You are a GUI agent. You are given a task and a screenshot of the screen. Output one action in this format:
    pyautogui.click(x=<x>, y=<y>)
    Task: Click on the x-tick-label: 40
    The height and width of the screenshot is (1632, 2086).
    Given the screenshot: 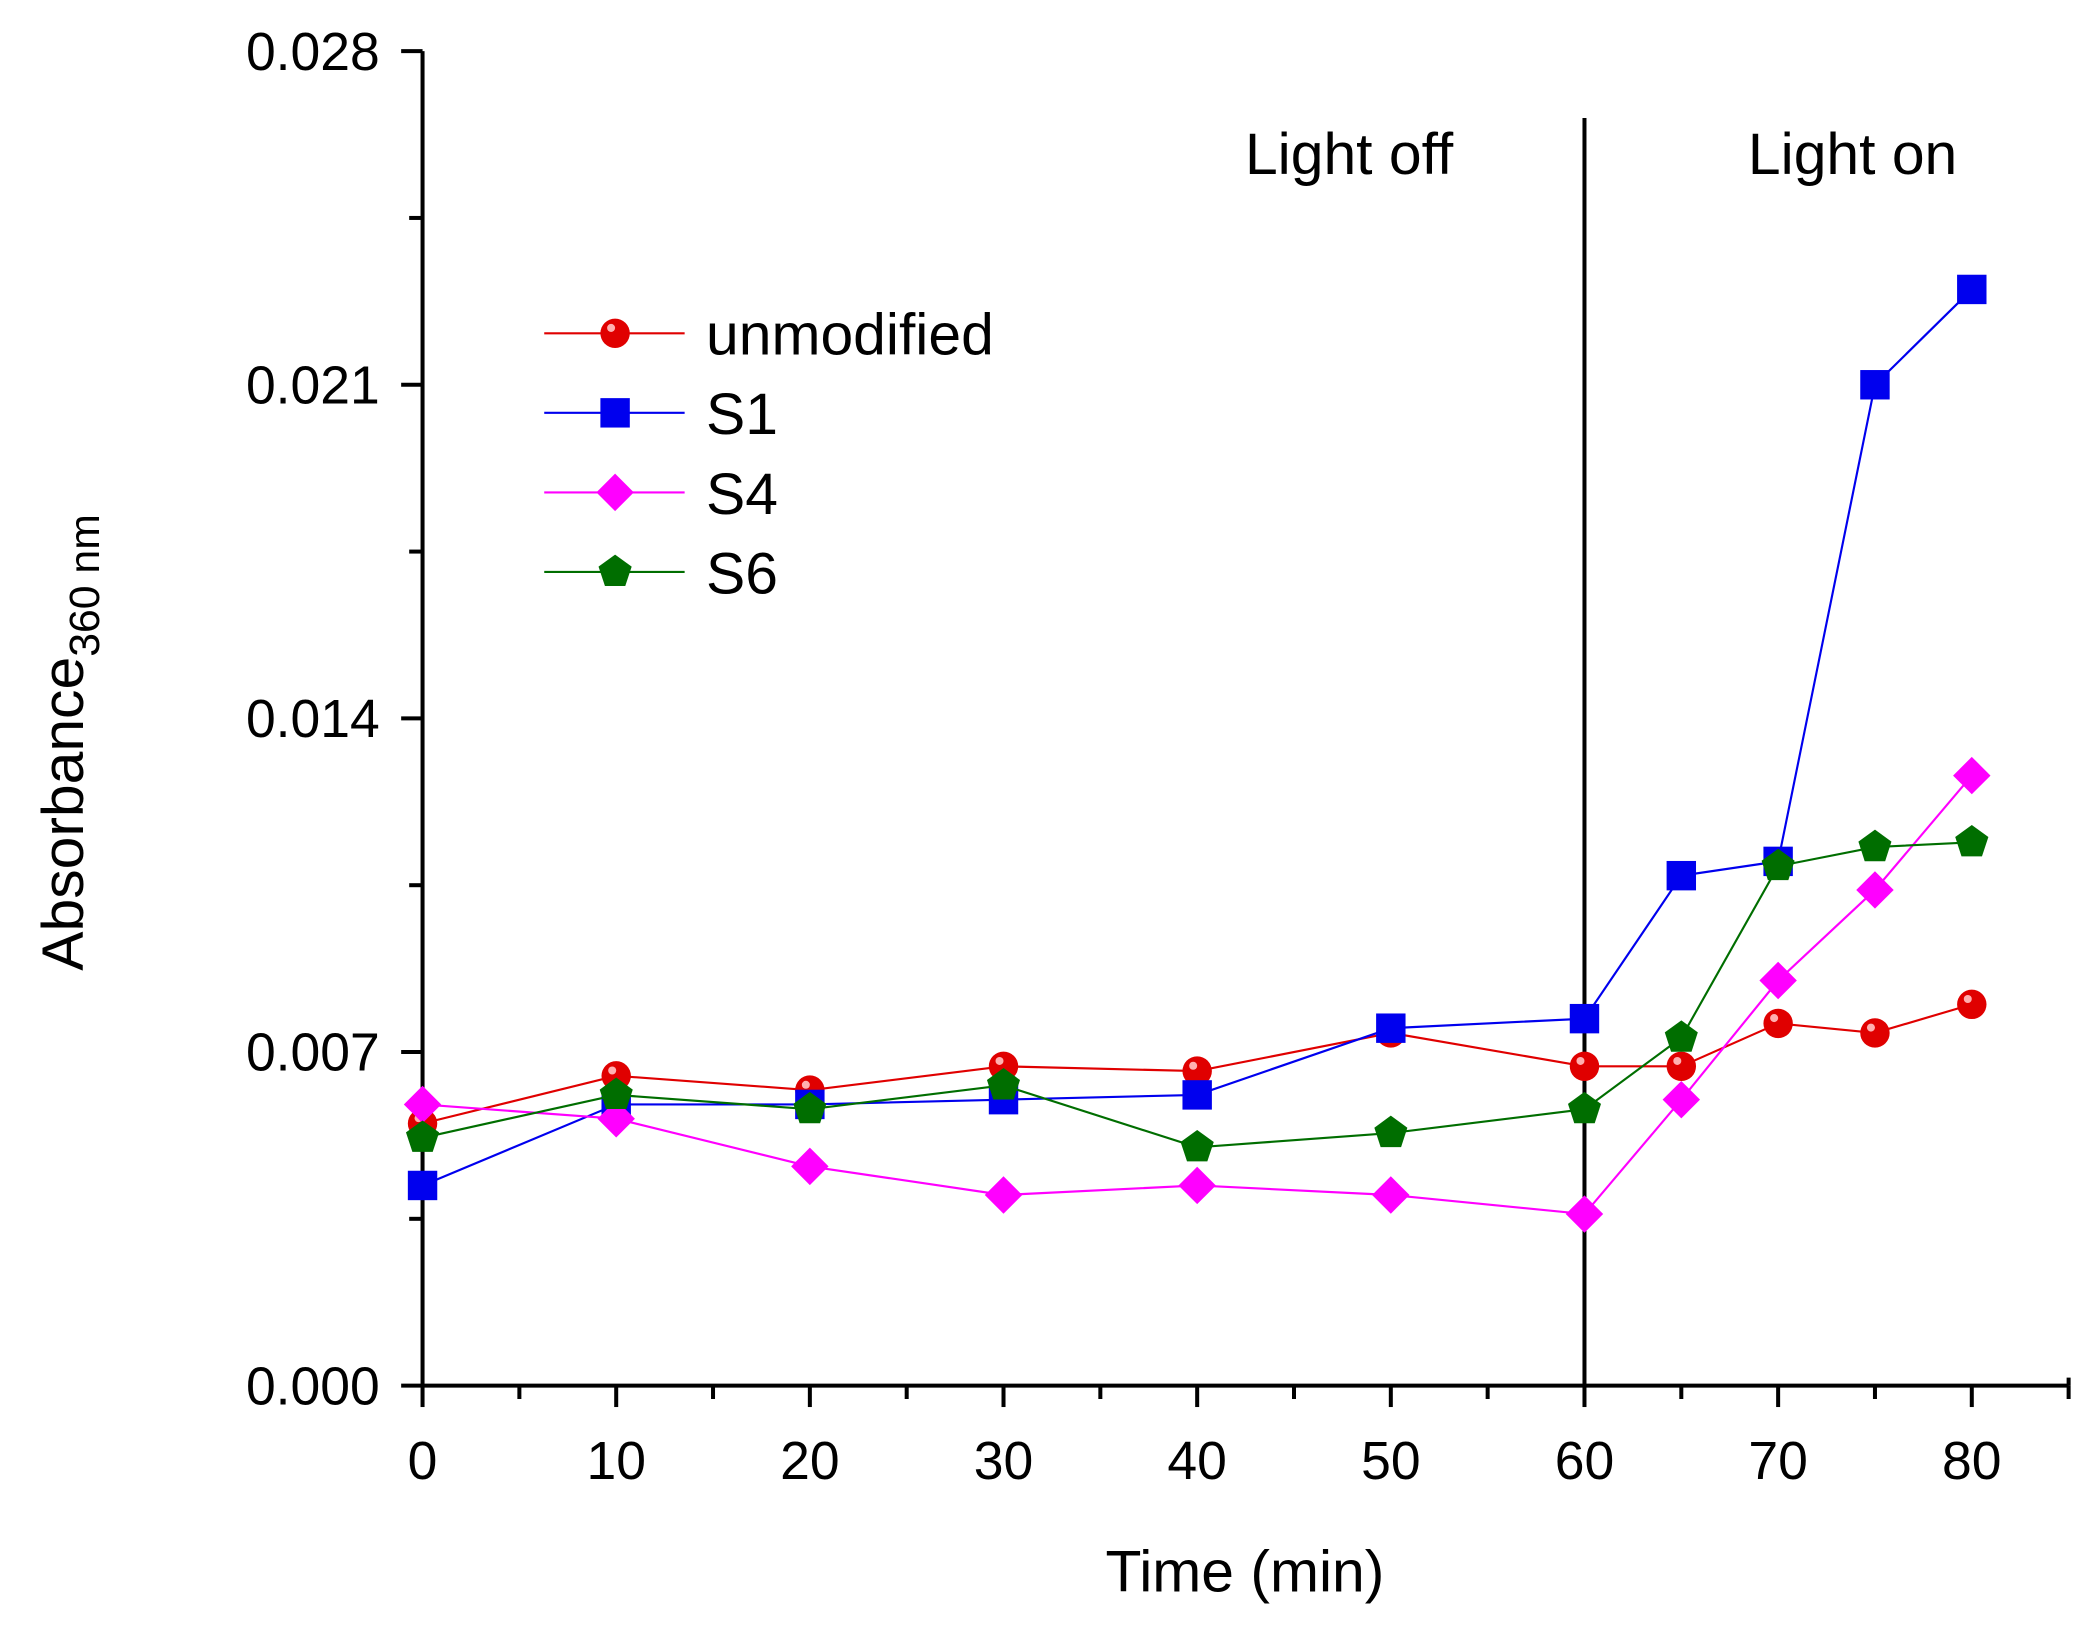 What is the action you would take?
    pyautogui.click(x=1196, y=1461)
    